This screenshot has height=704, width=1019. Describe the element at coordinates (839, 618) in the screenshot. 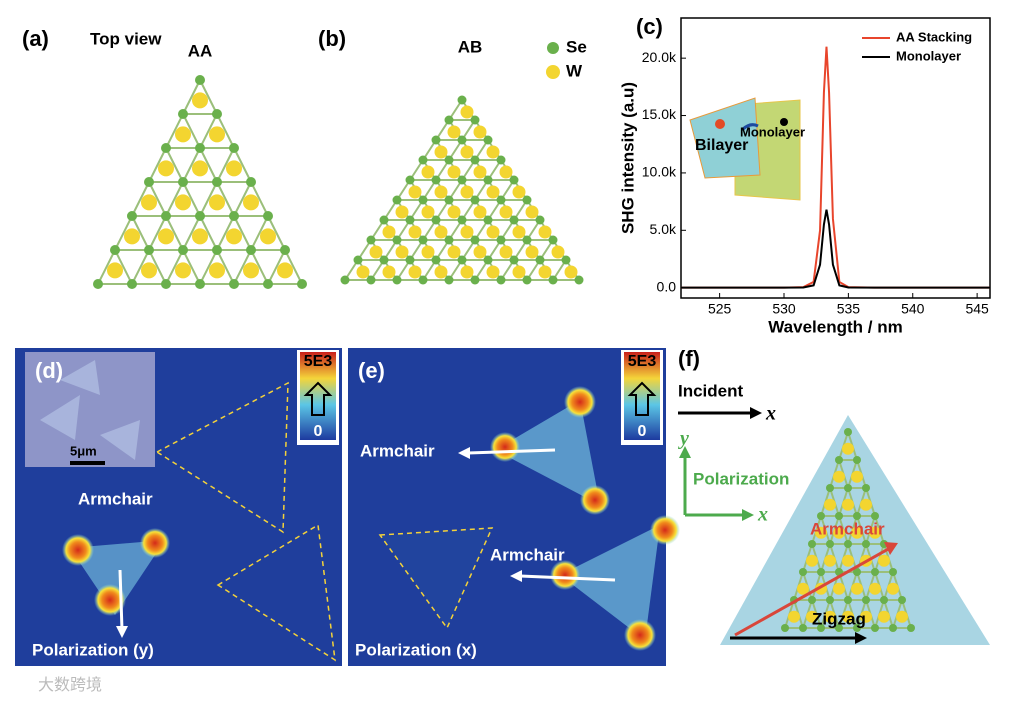

I see `label: Zigzag` at that location.